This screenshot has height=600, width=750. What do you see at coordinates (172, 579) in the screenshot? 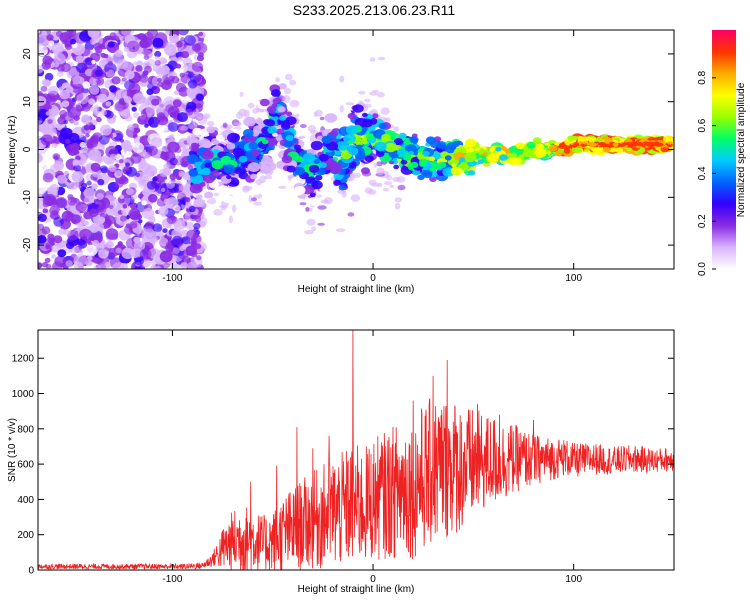
I see `snr-xtick-label: -100` at bounding box center [172, 579].